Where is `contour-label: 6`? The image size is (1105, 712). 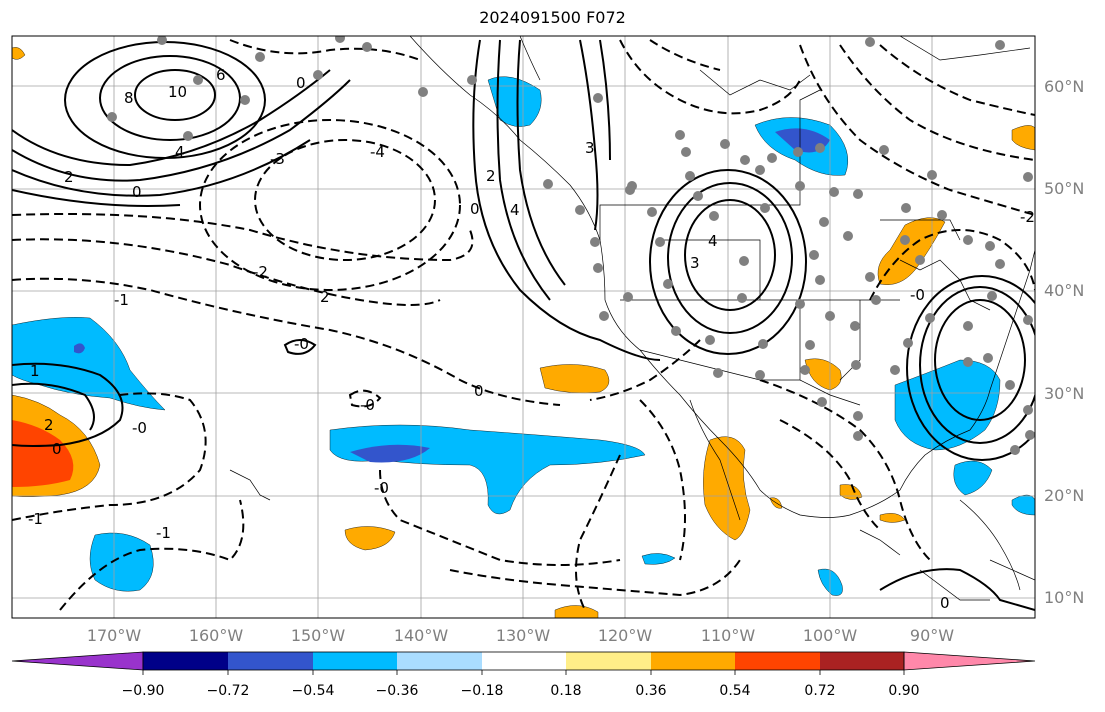 contour-label: 6 is located at coordinates (221, 75).